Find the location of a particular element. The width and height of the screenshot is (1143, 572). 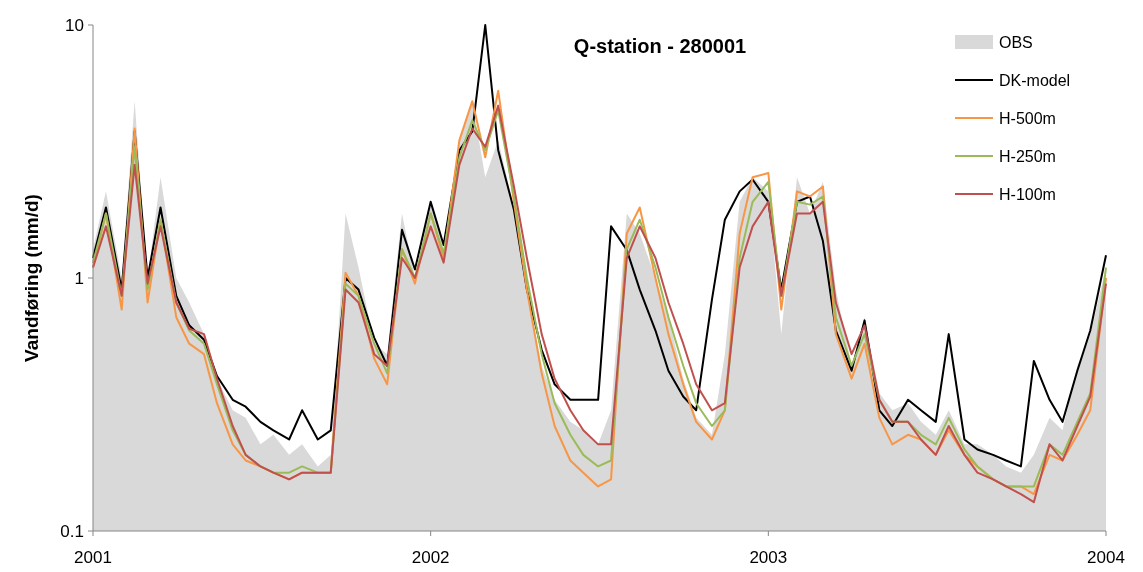

legend-label: OBS is located at coordinates (1016, 42).